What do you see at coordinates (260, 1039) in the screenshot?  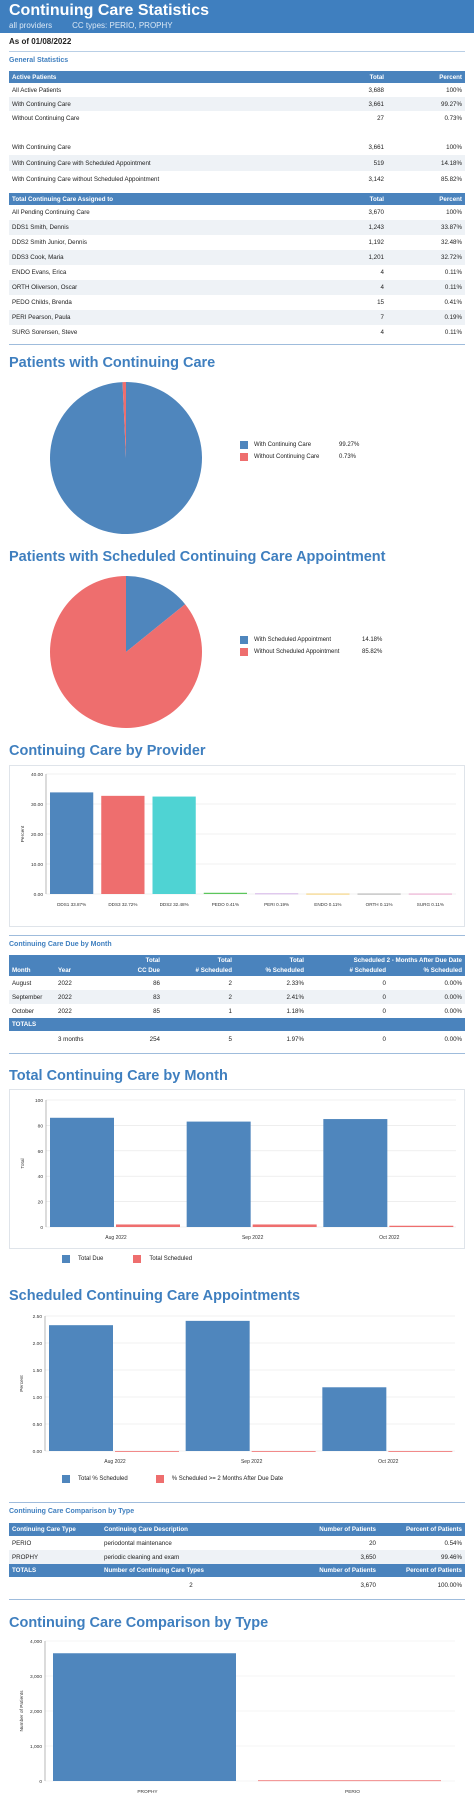 I see `table-row: 3 months 254 5 1.97% 0 0.00%` at bounding box center [260, 1039].